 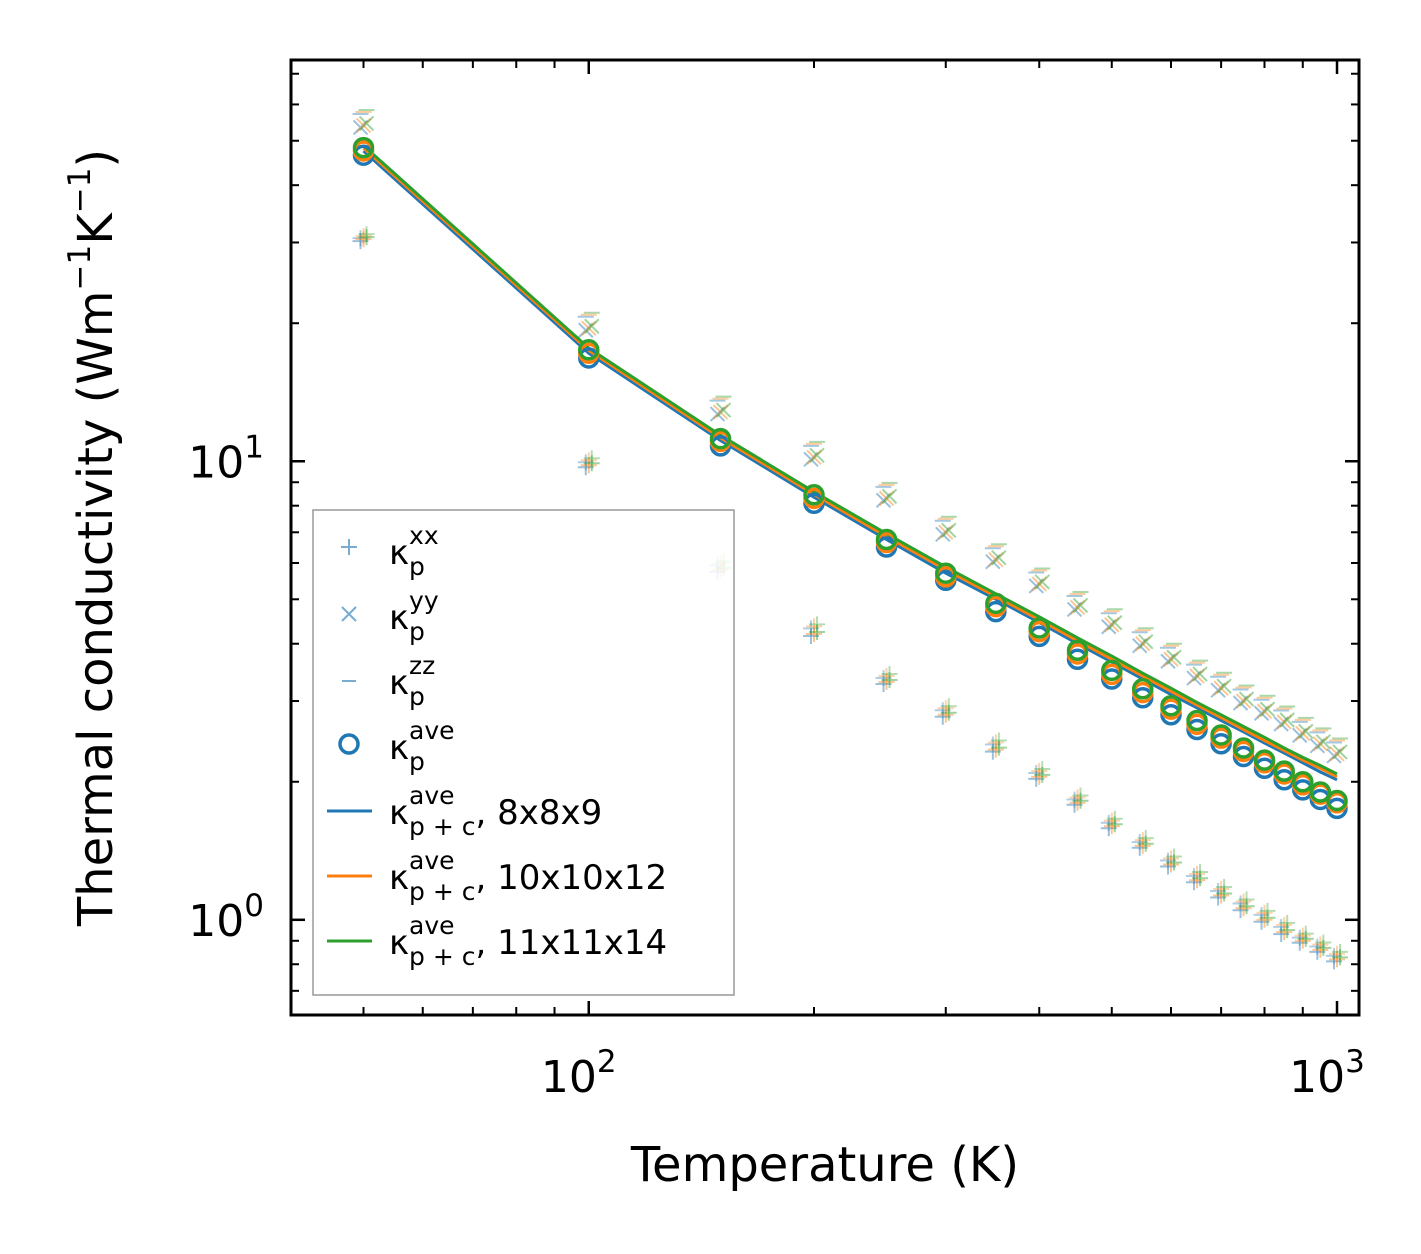 What do you see at coordinates (528, 876) in the screenshot?
I see `legend-label: κave p + c, 10x10x12` at bounding box center [528, 876].